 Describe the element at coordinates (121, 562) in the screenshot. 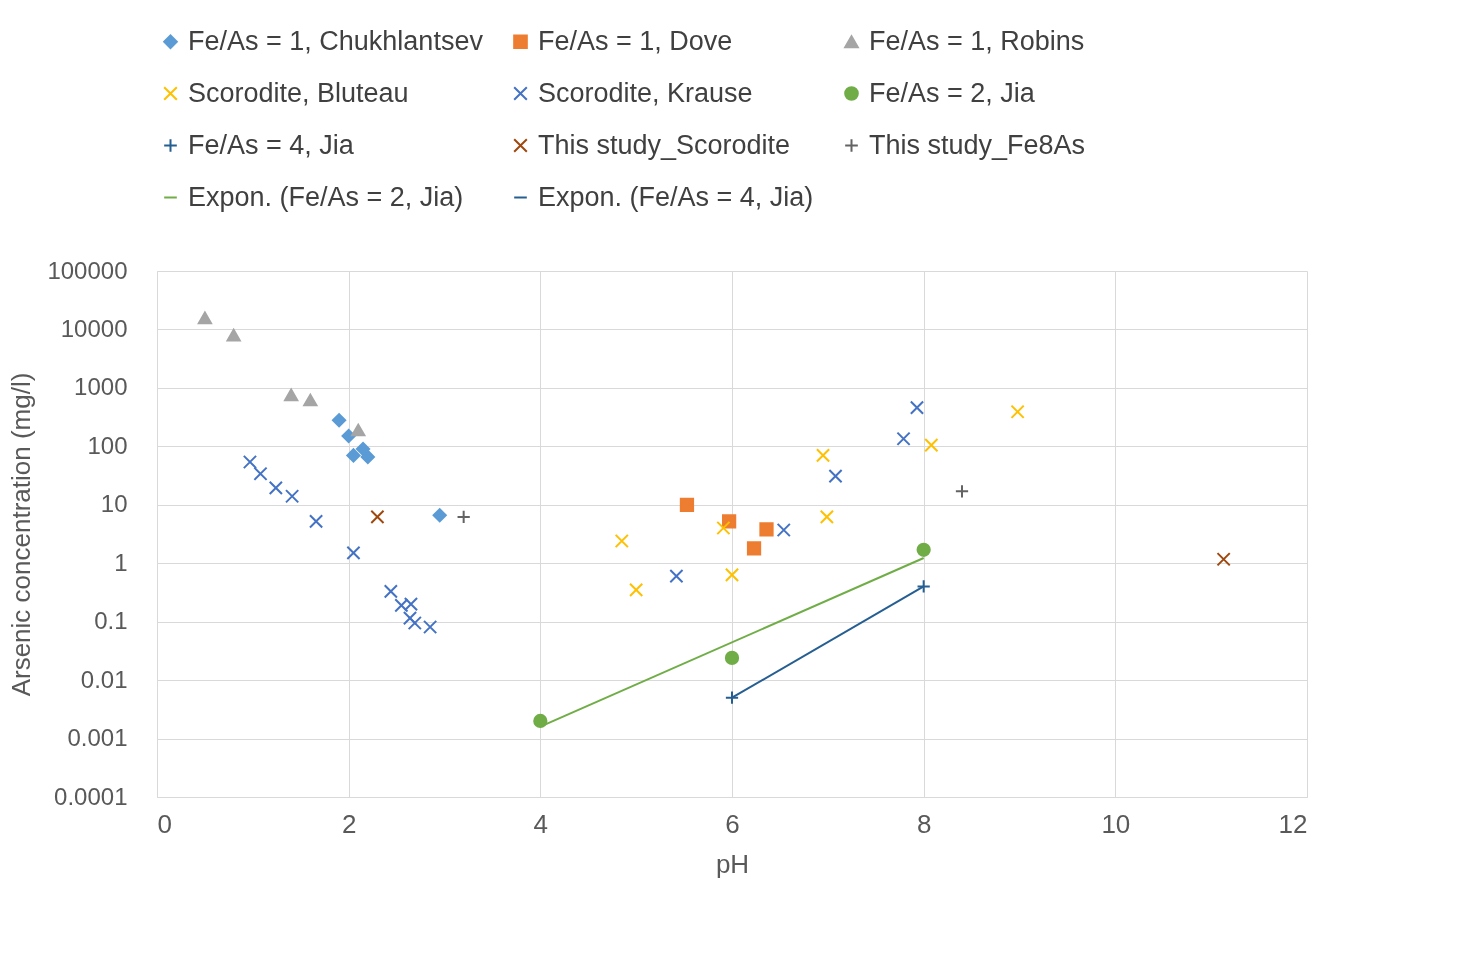

I see `y-tick-label: 1` at that location.